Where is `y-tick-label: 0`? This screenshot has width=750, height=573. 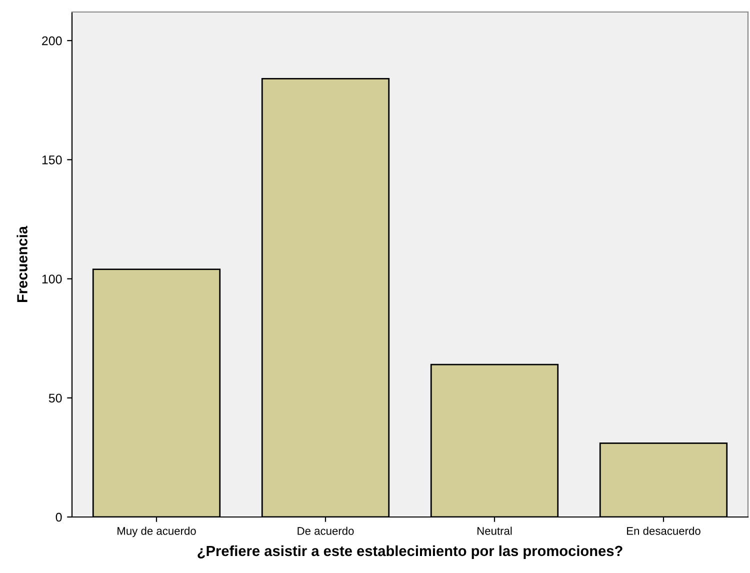 y-tick-label: 0 is located at coordinates (59, 517).